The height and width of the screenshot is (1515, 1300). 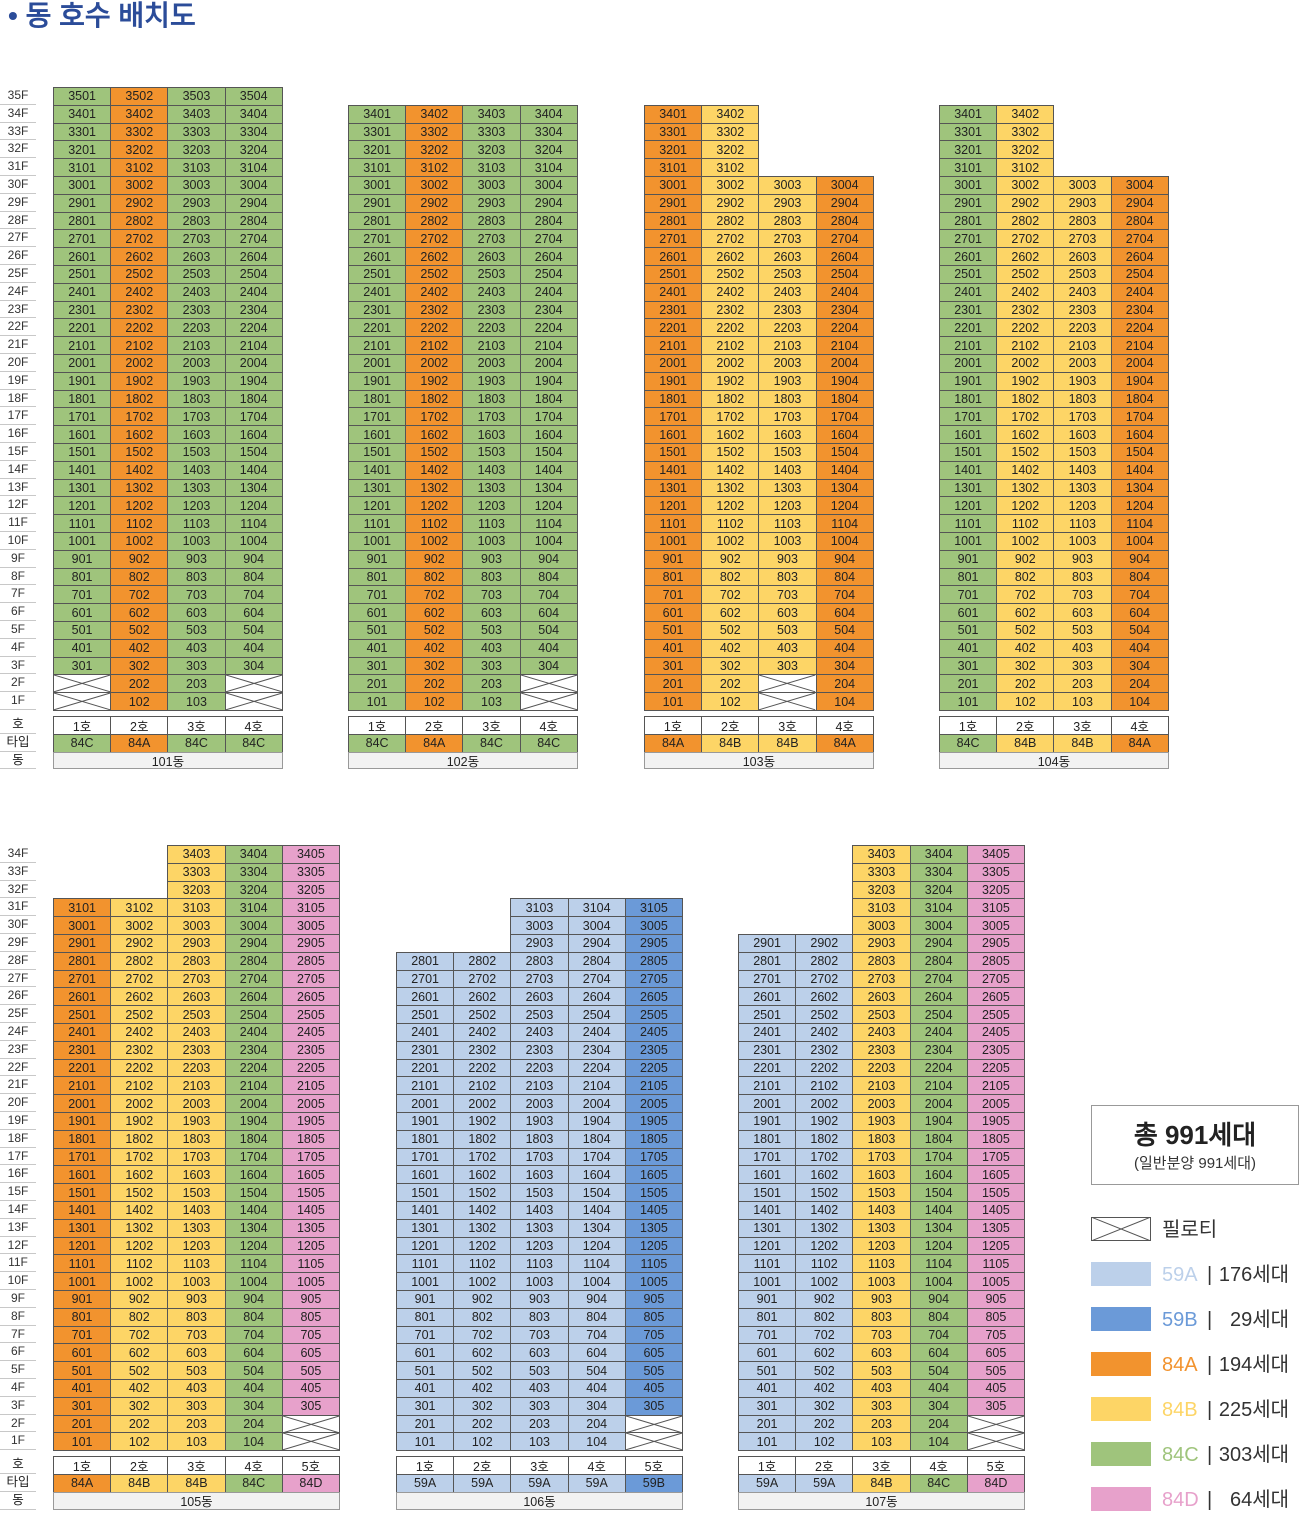 What do you see at coordinates (844, 559) in the screenshot?
I see `unit-cell: 904` at bounding box center [844, 559].